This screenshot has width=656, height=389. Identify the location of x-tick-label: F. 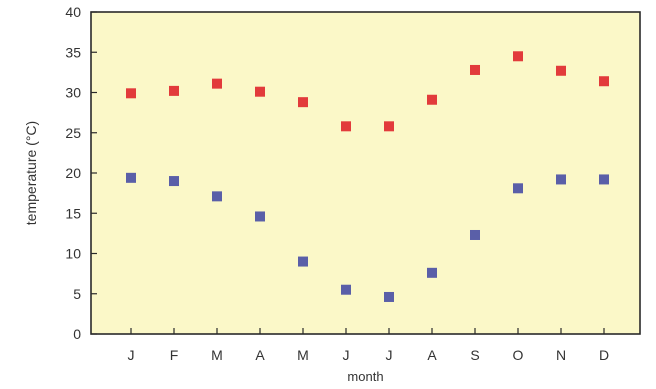
(174, 355).